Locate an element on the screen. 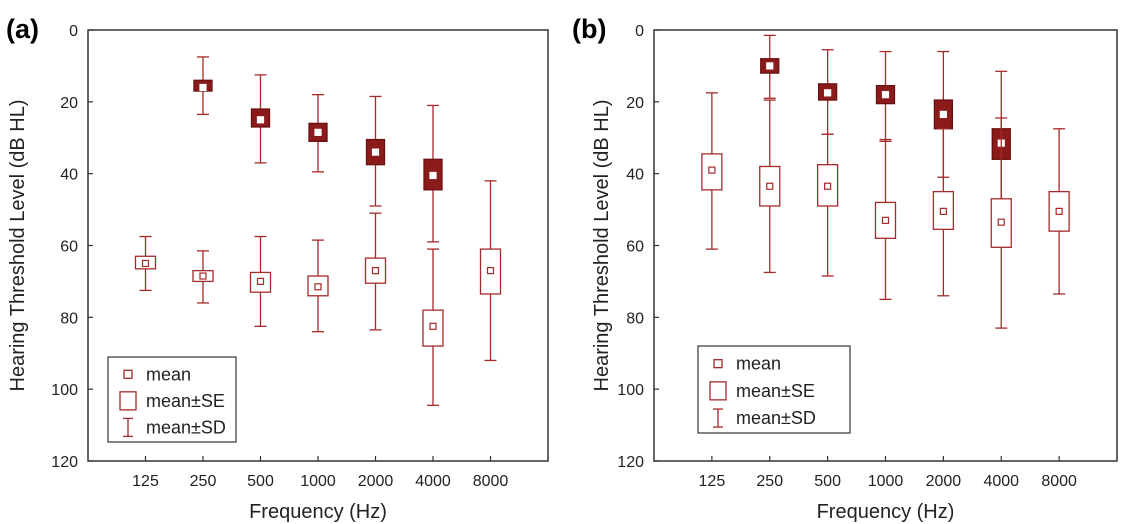 This screenshot has width=1132, height=524. panel-label-b: (b) is located at coordinates (589, 29).